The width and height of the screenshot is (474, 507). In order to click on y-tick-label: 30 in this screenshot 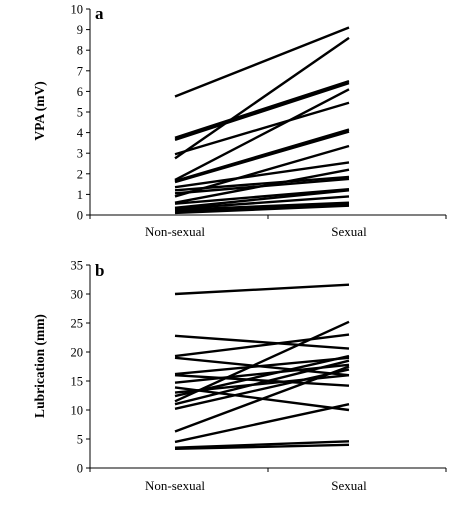, I will do `click(77, 295)`.